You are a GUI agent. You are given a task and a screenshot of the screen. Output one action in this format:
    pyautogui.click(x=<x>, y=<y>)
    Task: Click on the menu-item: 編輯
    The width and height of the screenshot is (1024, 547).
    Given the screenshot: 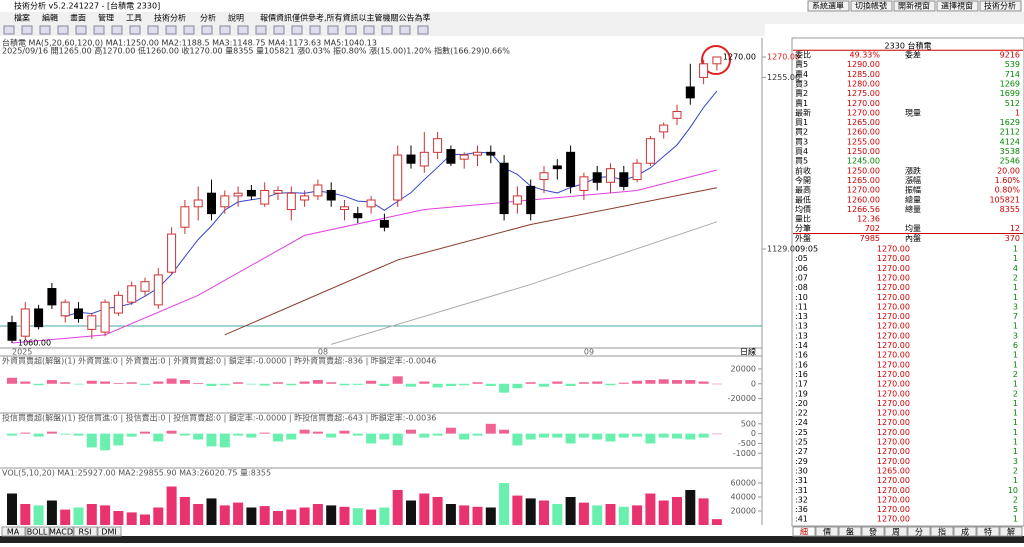 What is the action you would take?
    pyautogui.click(x=50, y=18)
    